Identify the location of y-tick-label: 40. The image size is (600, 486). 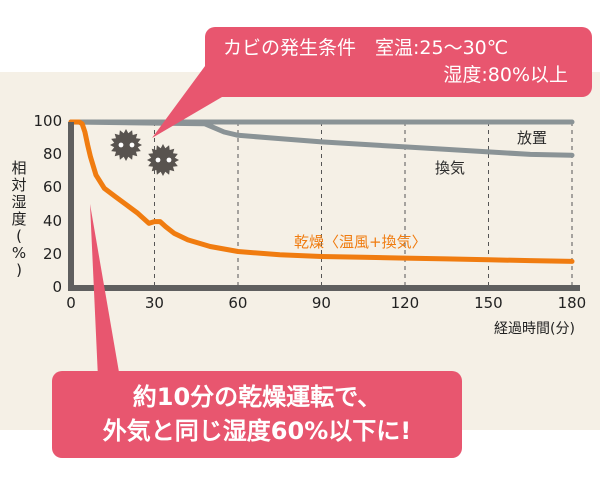
(53, 220).